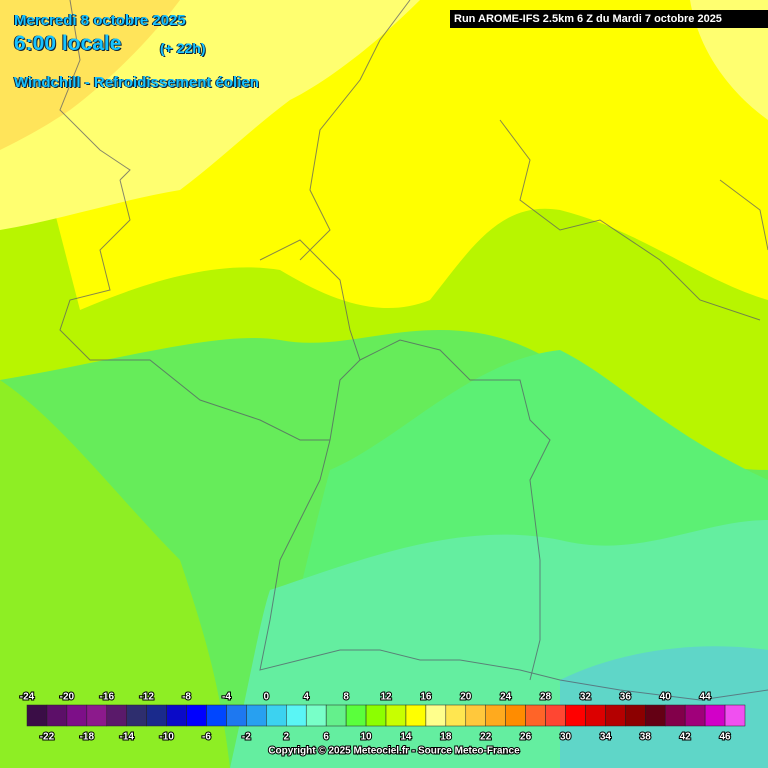 Image resolution: width=768 pixels, height=768 pixels. I want to click on legend-label: 4, so click(306, 697).